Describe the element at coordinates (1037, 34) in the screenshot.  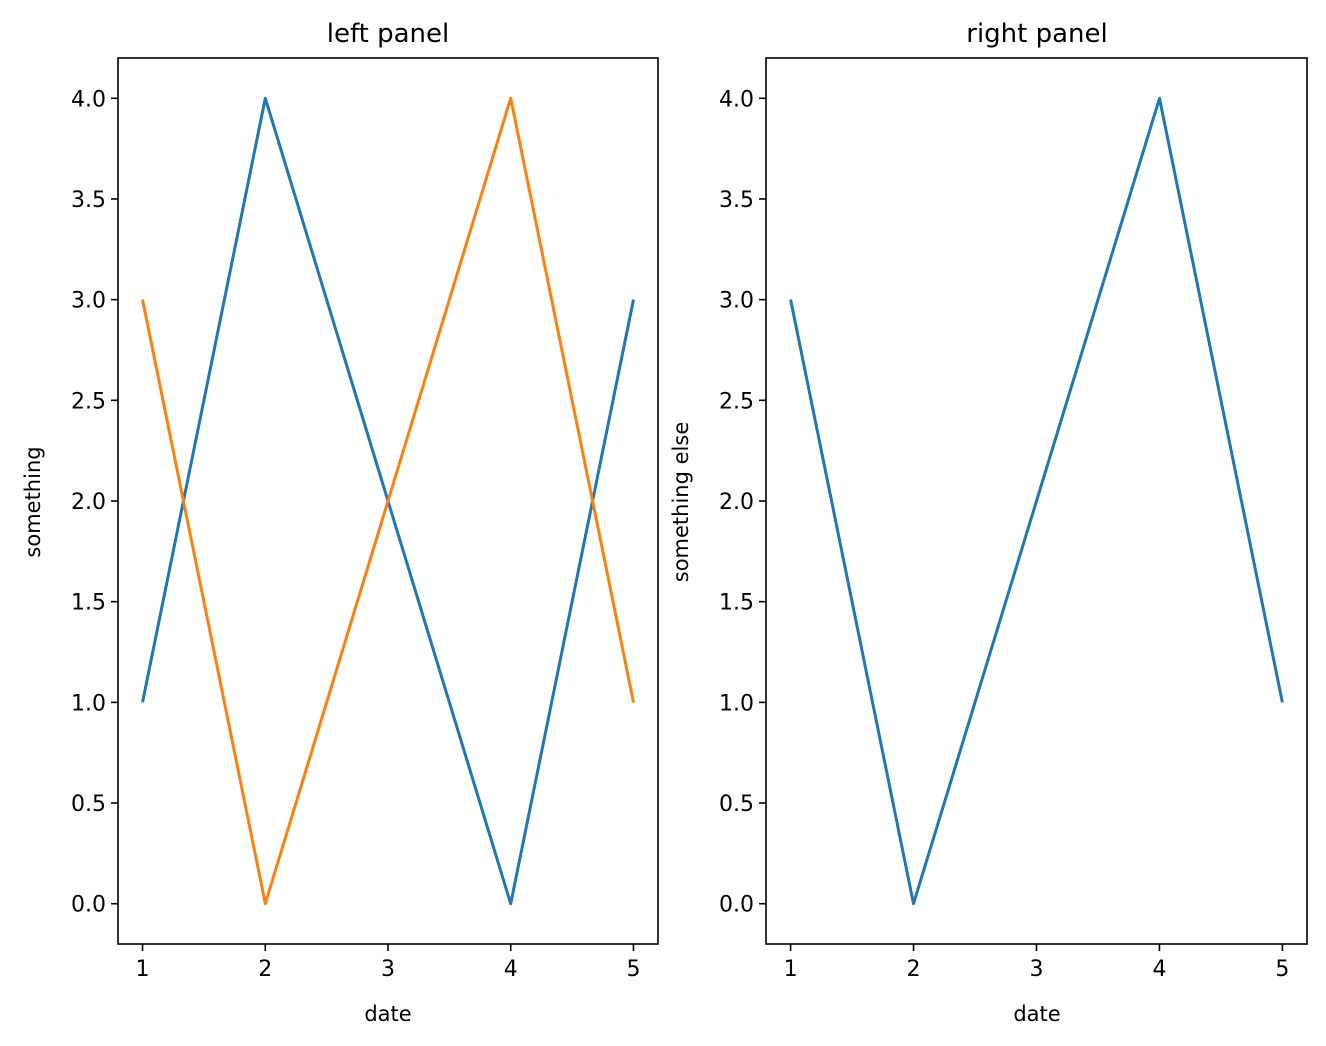
I see `right-panel-title: right panel` at that location.